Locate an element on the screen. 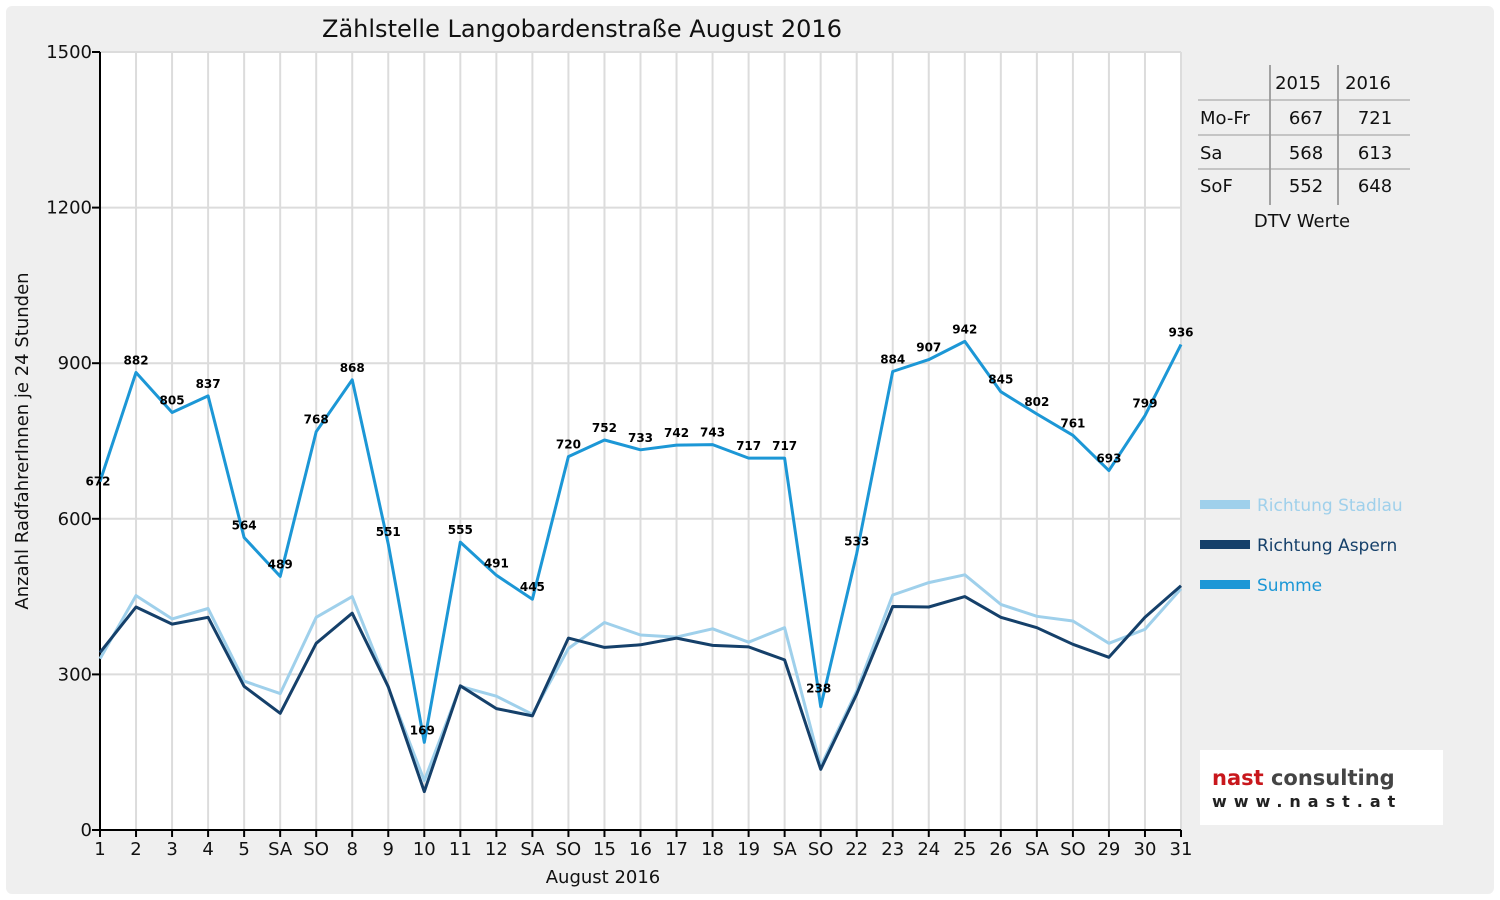 The width and height of the screenshot is (1500, 900). y-tick-label: 900 is located at coordinates (75, 363).